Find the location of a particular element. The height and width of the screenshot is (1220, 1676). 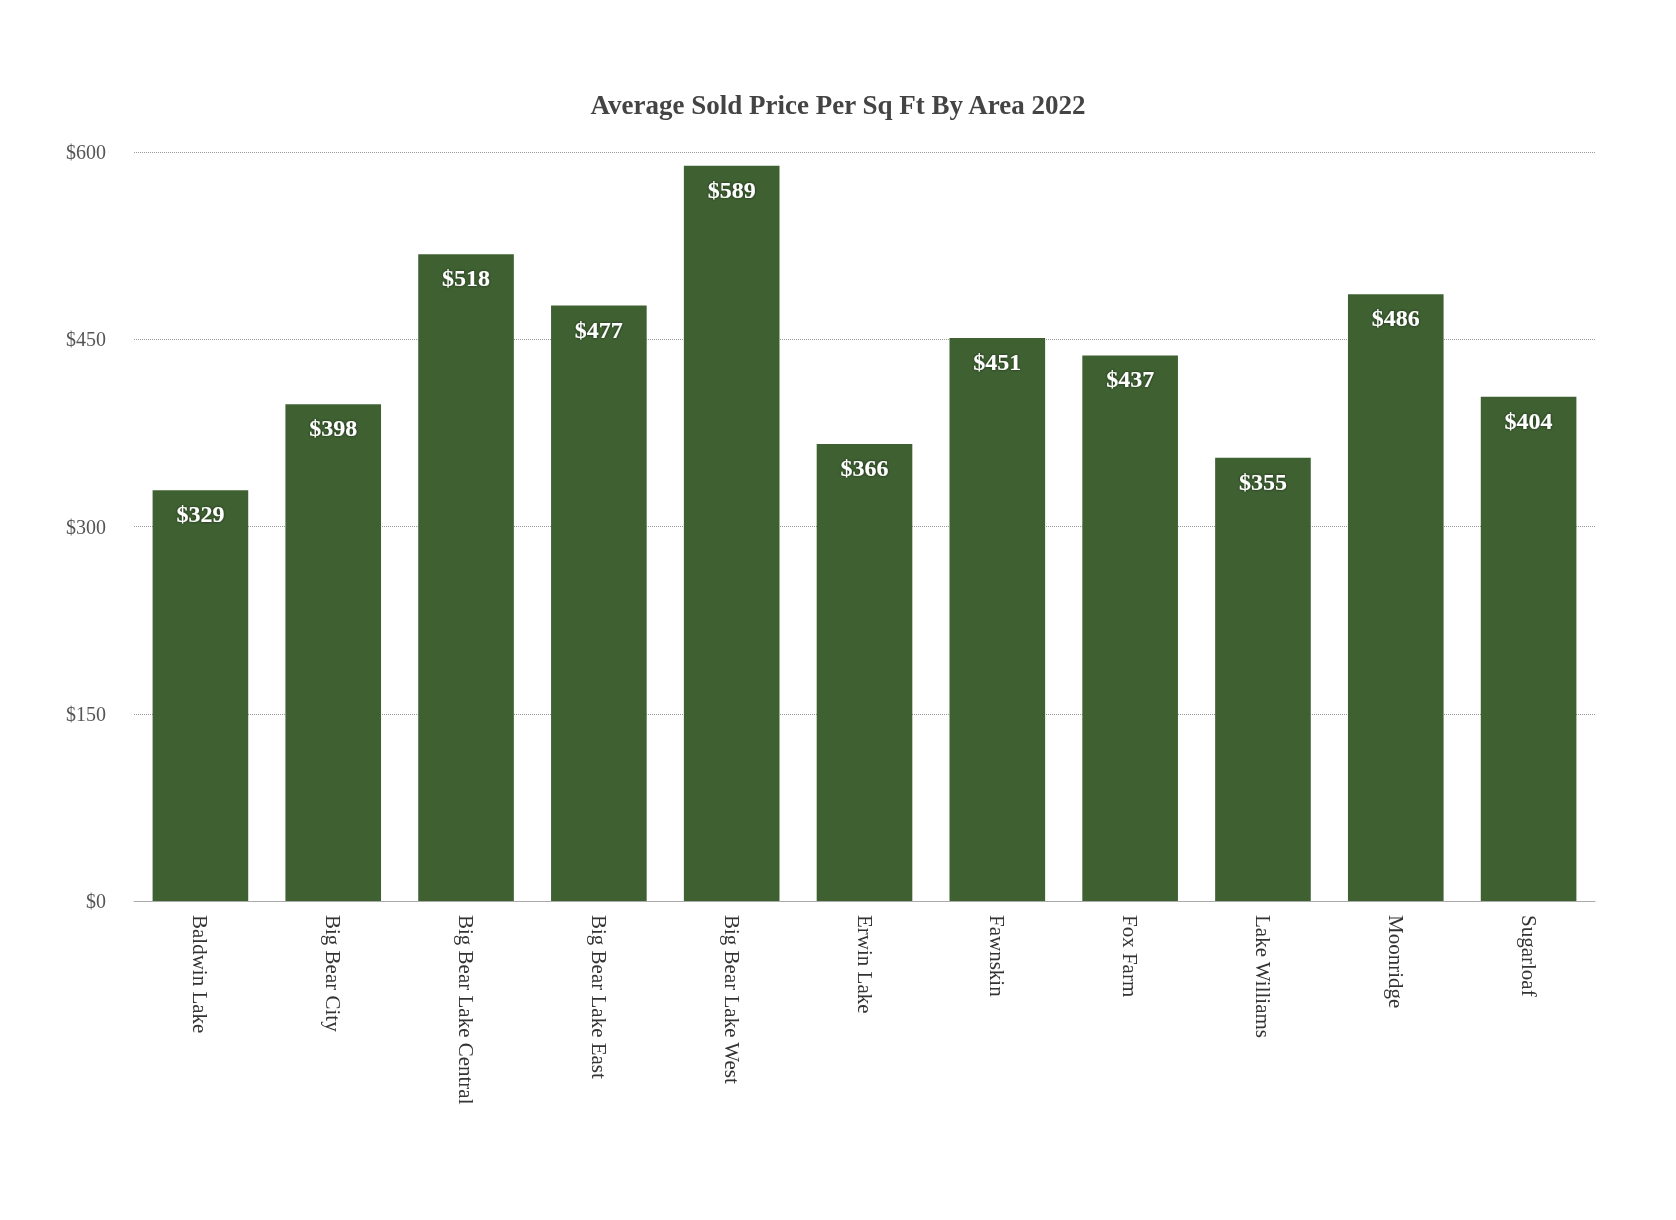

data-label: $451 is located at coordinates (997, 362).